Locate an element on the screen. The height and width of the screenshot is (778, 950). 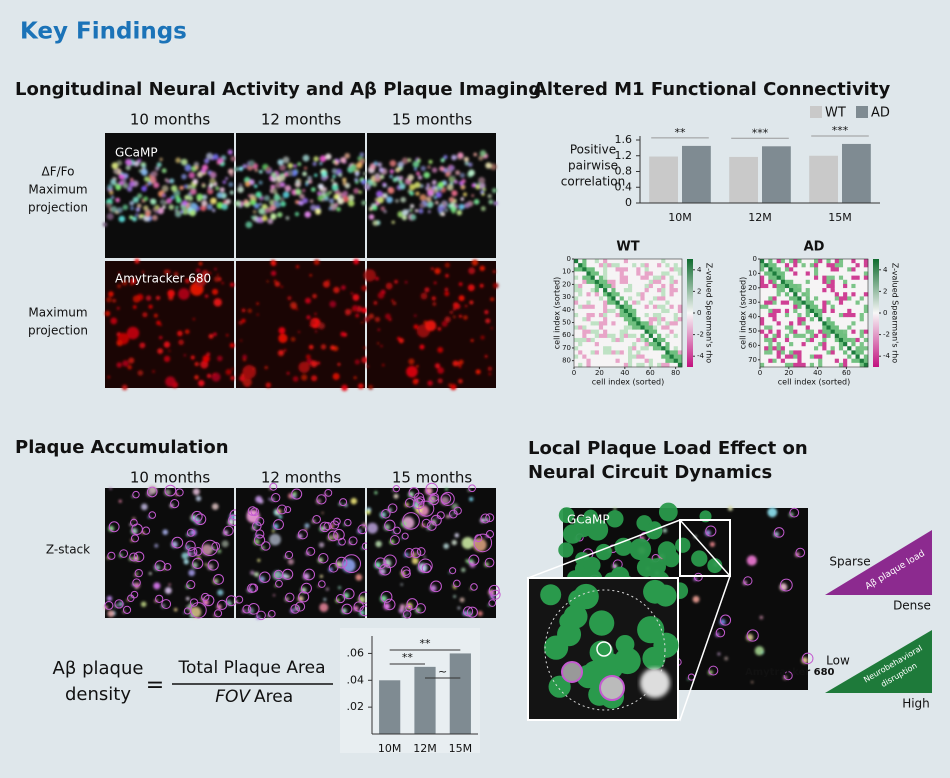
heatmap-title: WT is located at coordinates (627, 247).